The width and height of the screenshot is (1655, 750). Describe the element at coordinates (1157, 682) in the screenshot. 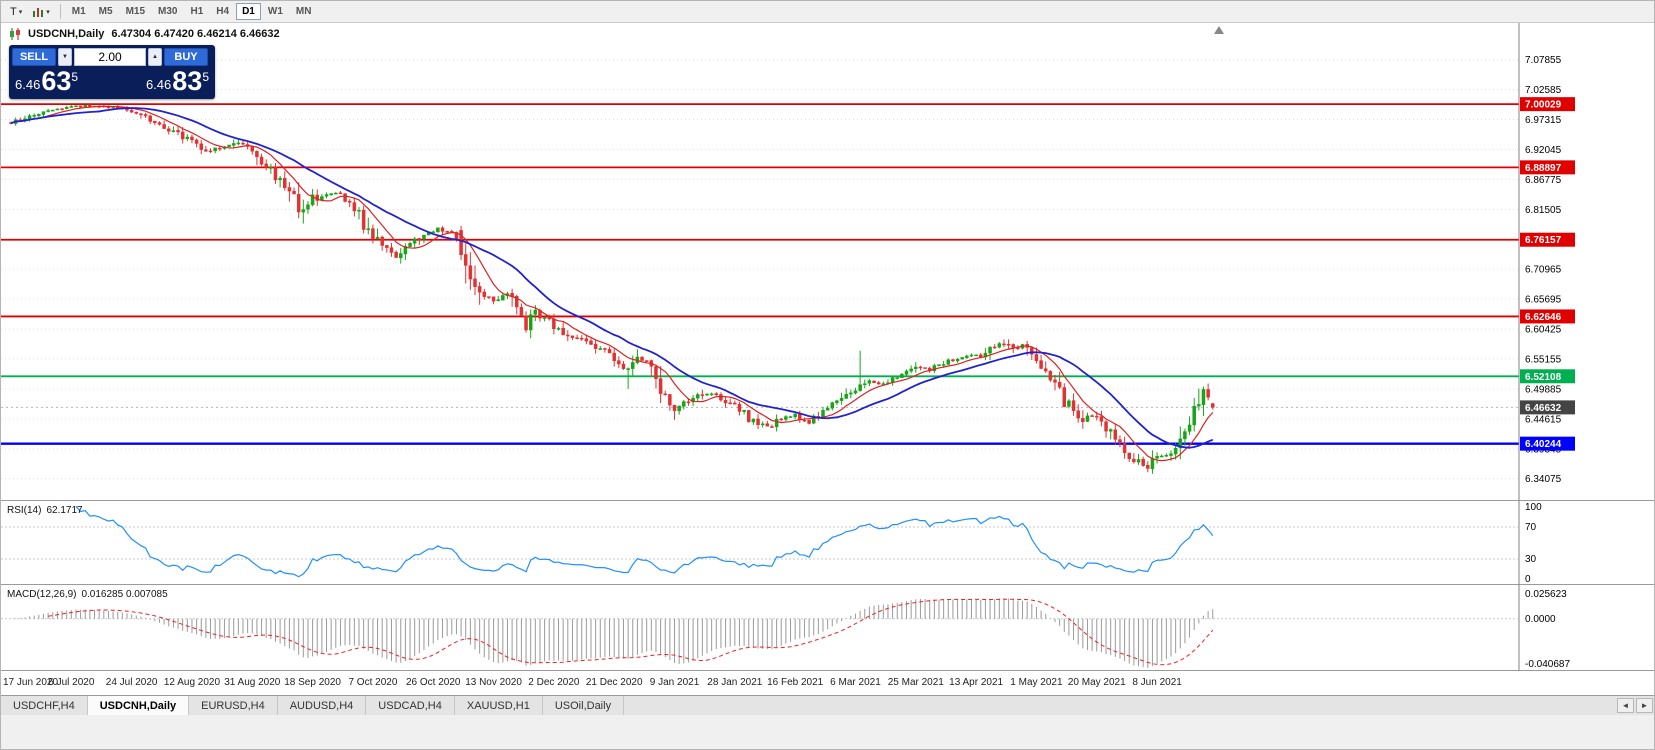

I see `x-axis-label: 8 Jun 2021` at that location.